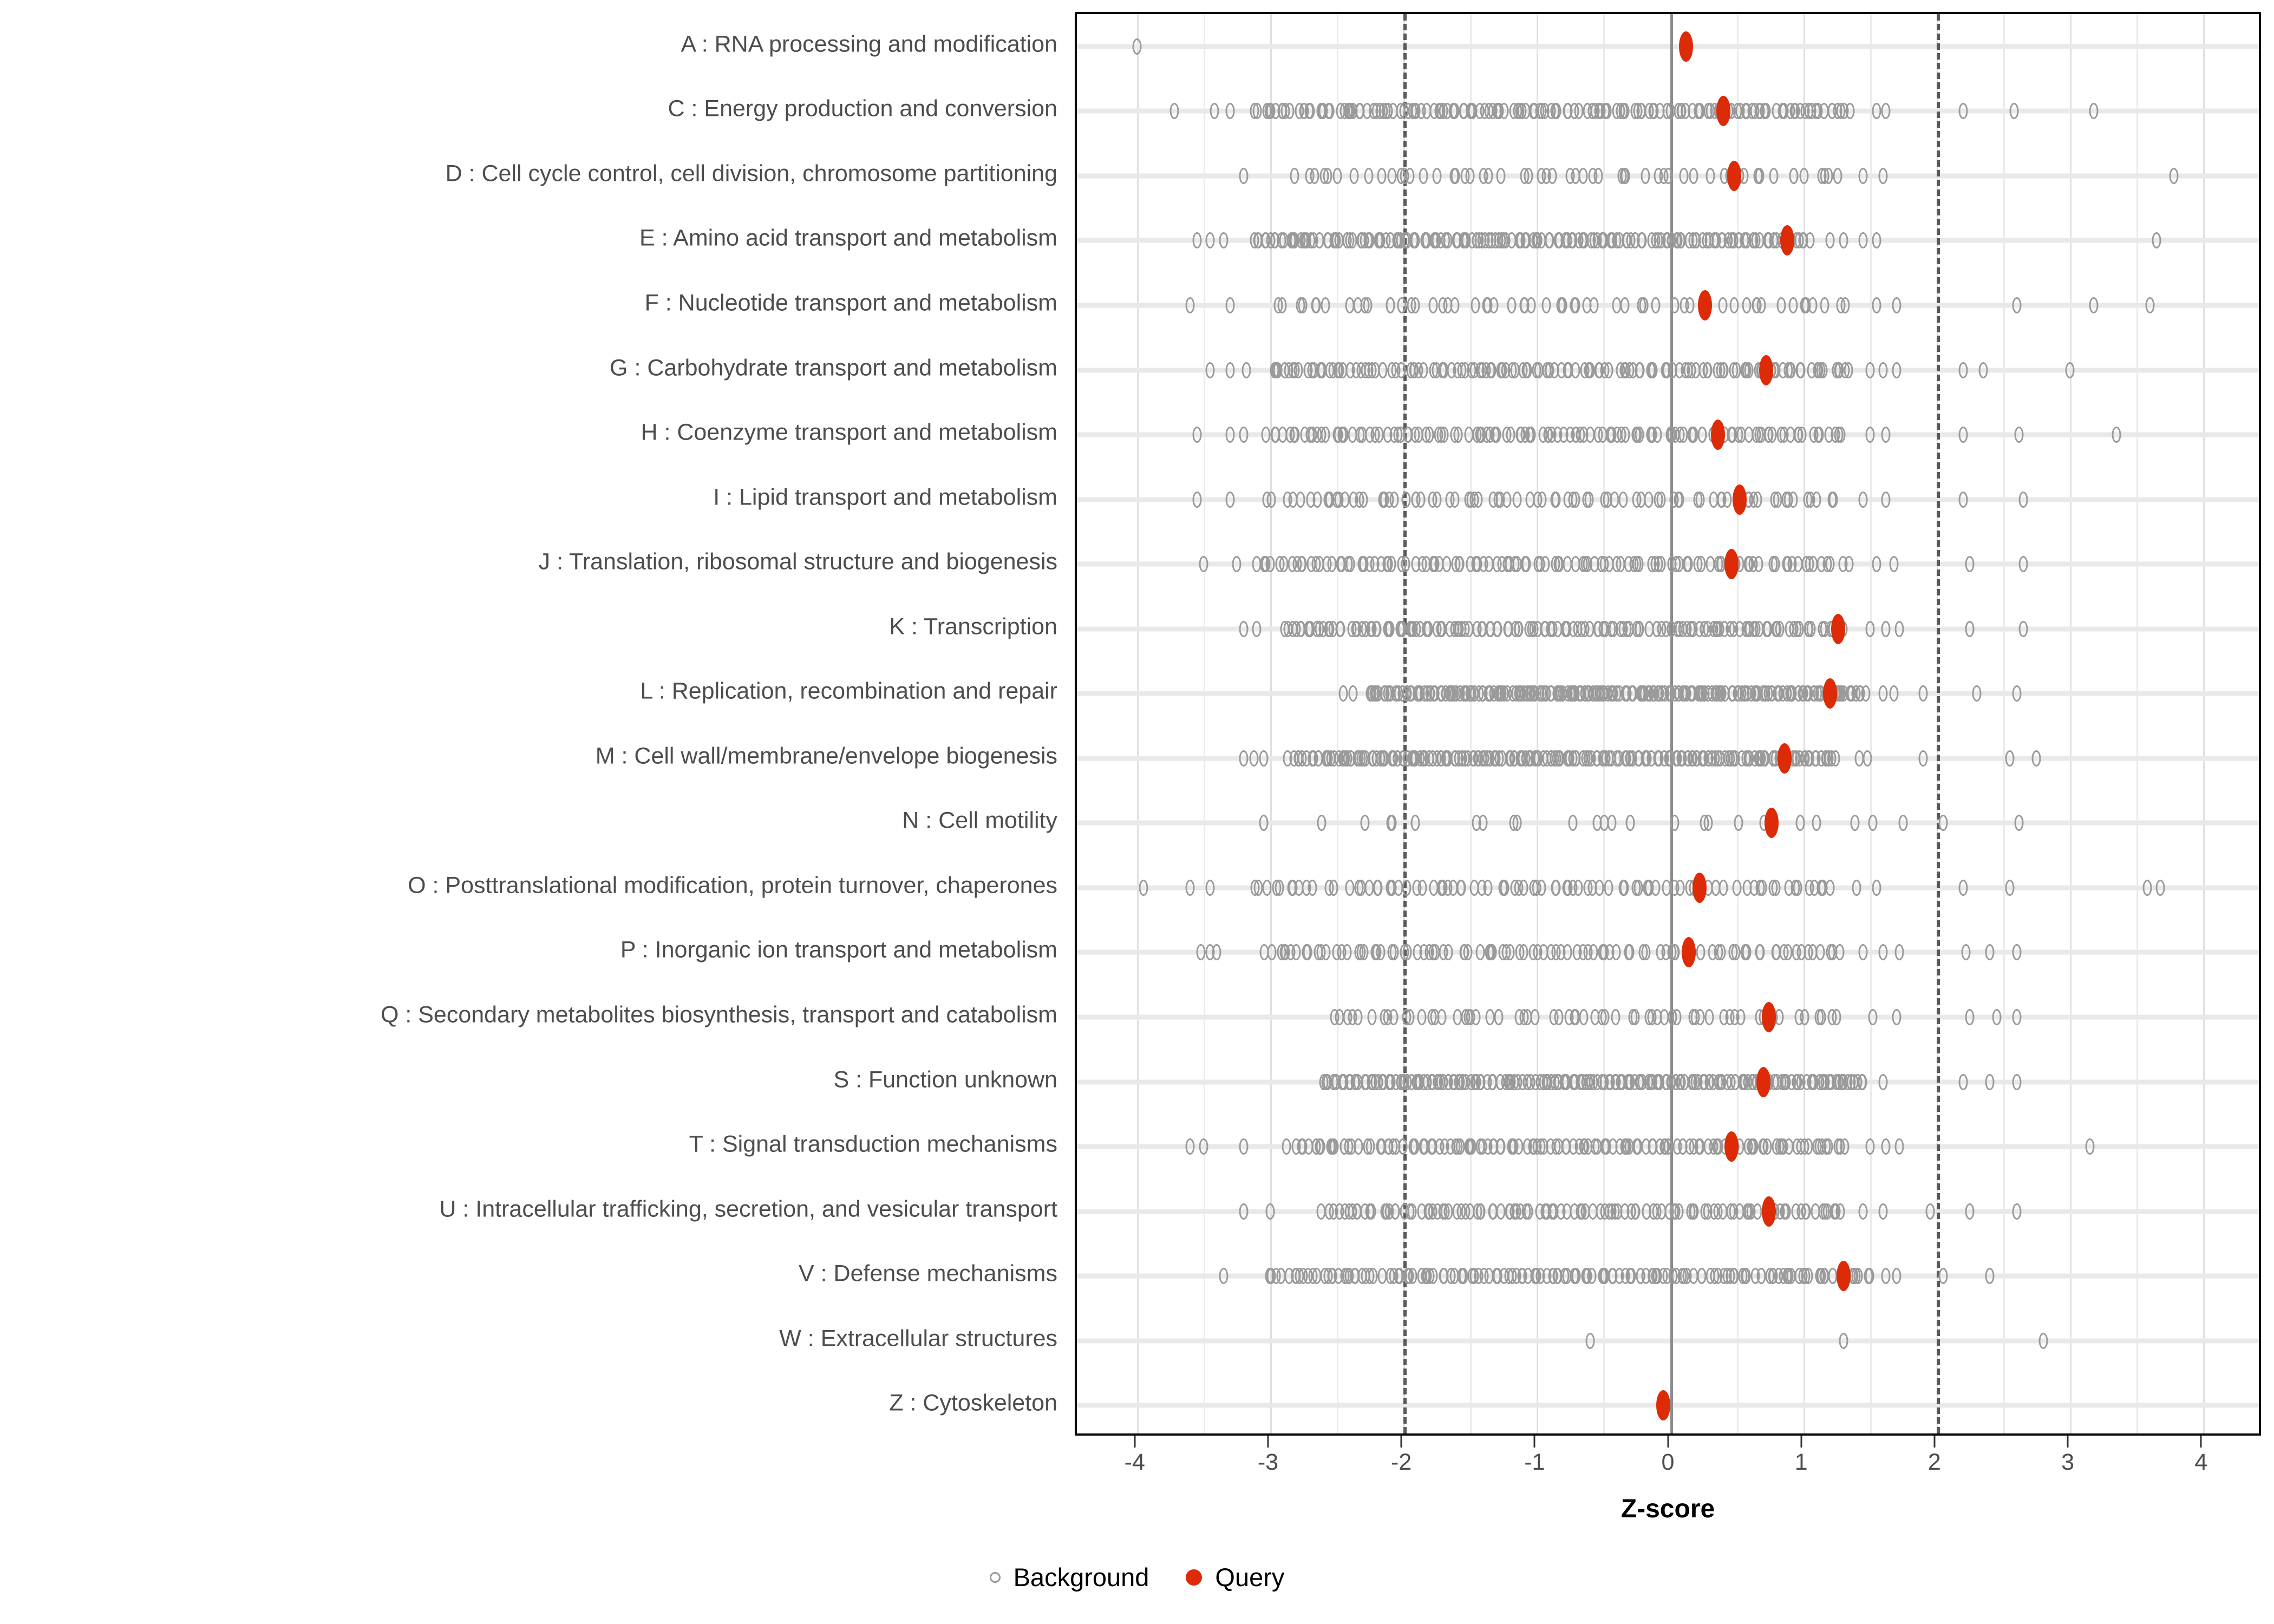  I want to click on legend-item-query: Query, so click(1235, 1577).